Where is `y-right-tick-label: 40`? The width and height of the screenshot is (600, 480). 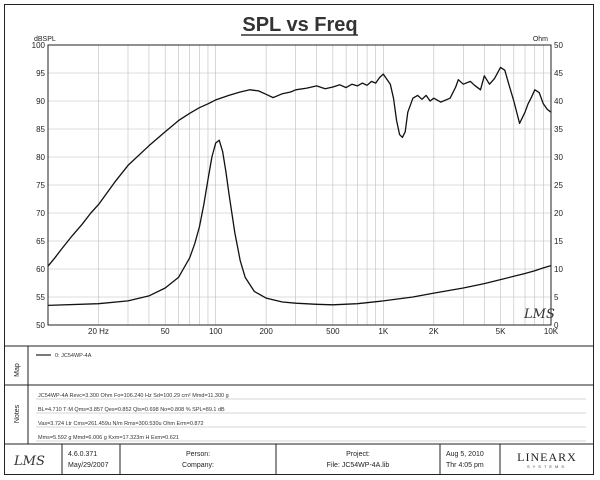 y-right-tick-label: 40 is located at coordinates (558, 101).